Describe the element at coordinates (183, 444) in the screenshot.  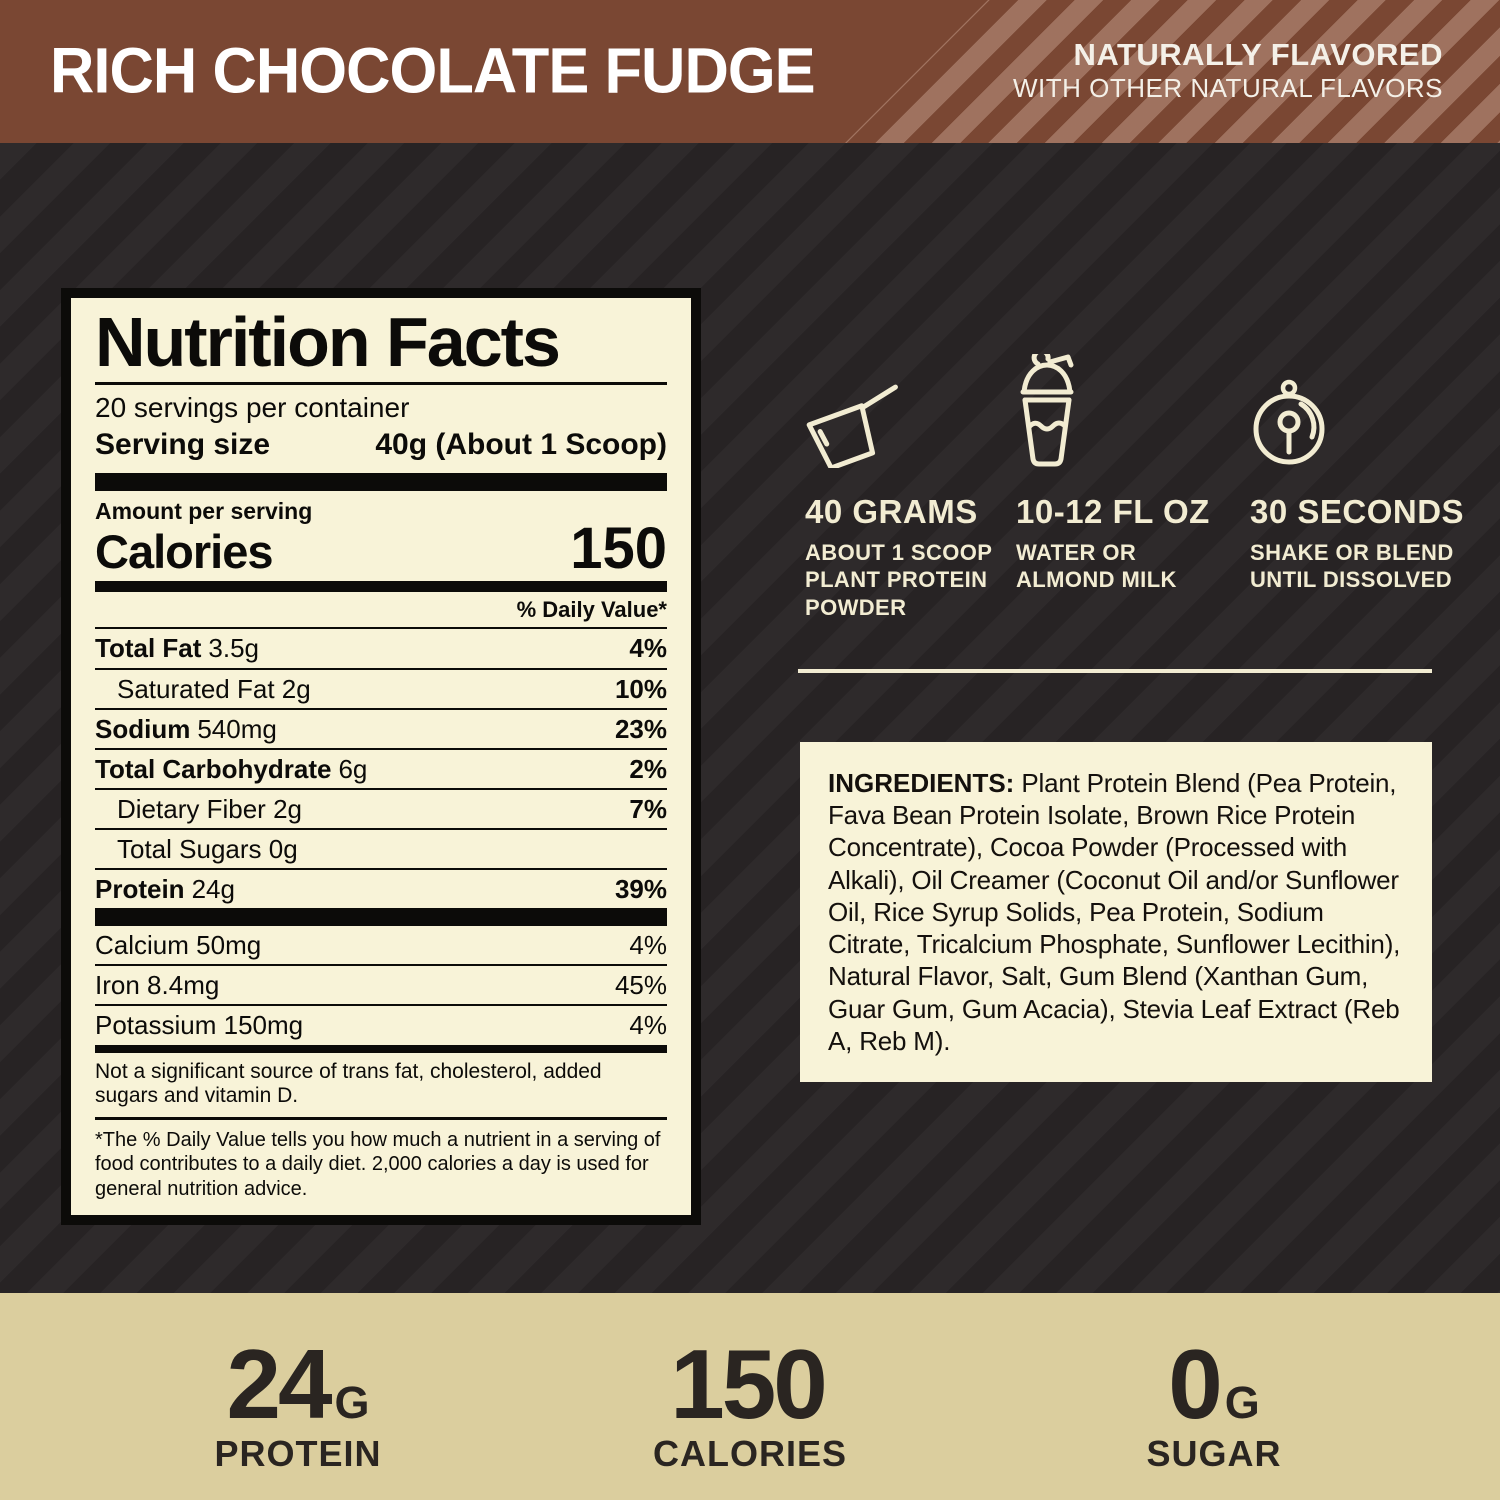
I see `serving-size-label: Serving size` at that location.